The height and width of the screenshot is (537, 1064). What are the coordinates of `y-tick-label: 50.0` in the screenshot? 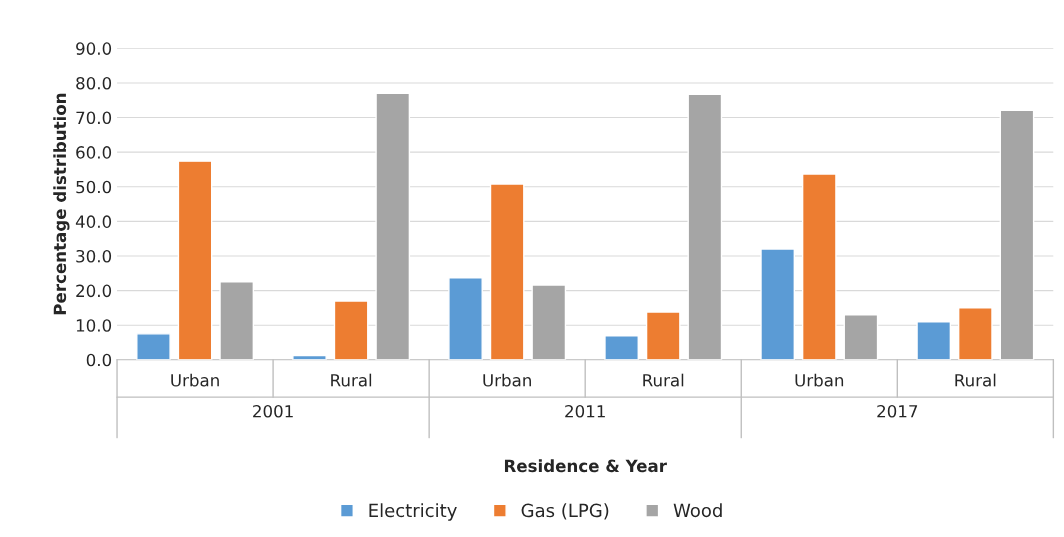 It's located at (94, 187).